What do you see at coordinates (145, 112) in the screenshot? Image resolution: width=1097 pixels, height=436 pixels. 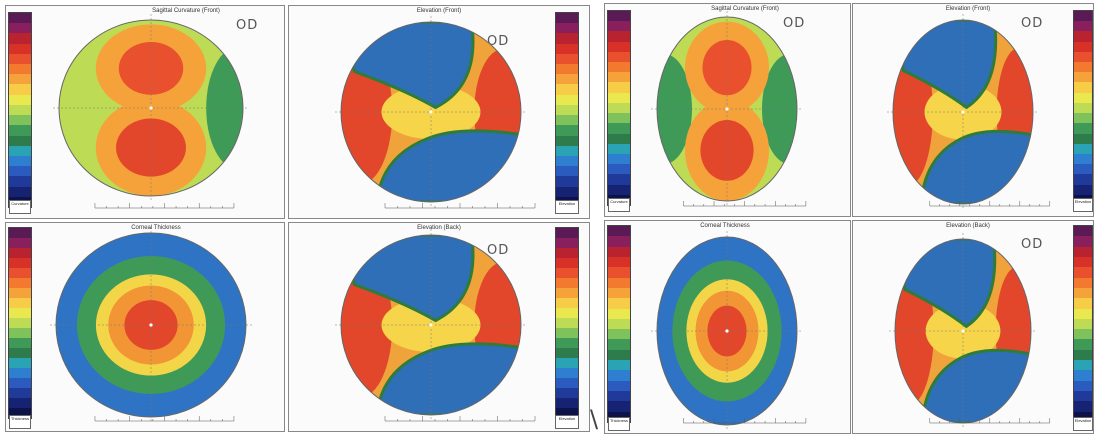 I see `left-sagittal-panel: Curvature Sagittal Curvature (Front) OD` at bounding box center [145, 112].